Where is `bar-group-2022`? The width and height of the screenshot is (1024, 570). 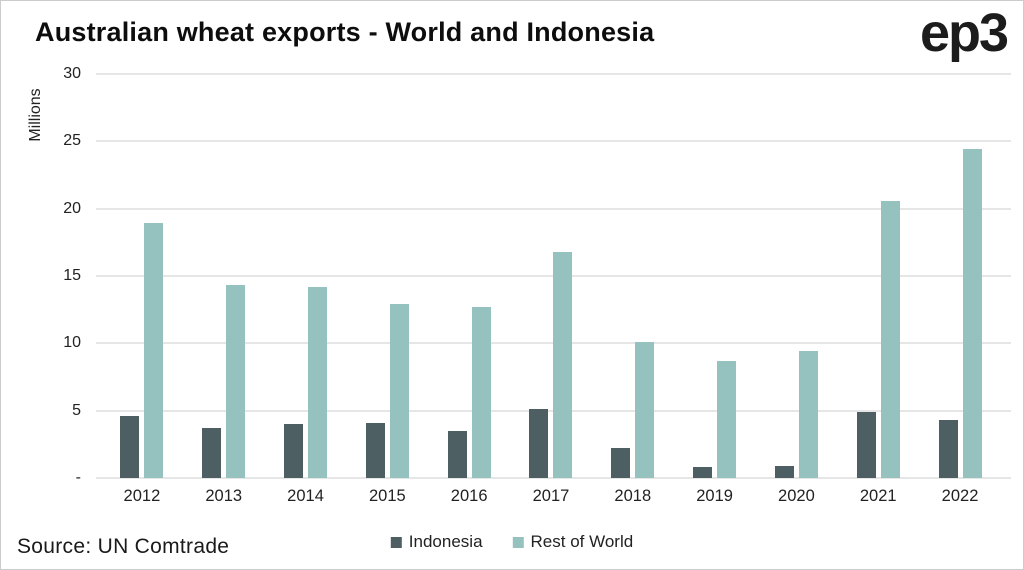
bar-group-2022 is located at coordinates (960, 276).